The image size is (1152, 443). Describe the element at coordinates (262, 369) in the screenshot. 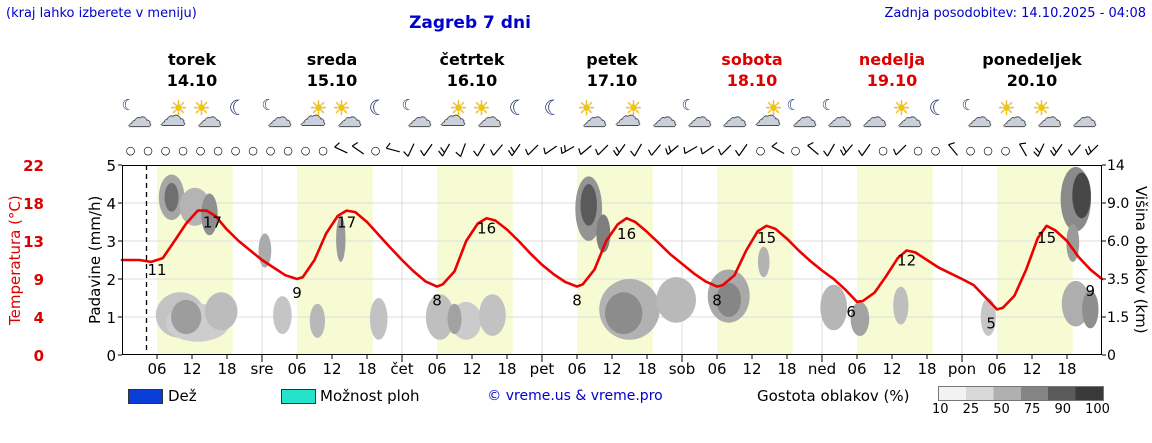

I see `x-axis-label: sre` at that location.